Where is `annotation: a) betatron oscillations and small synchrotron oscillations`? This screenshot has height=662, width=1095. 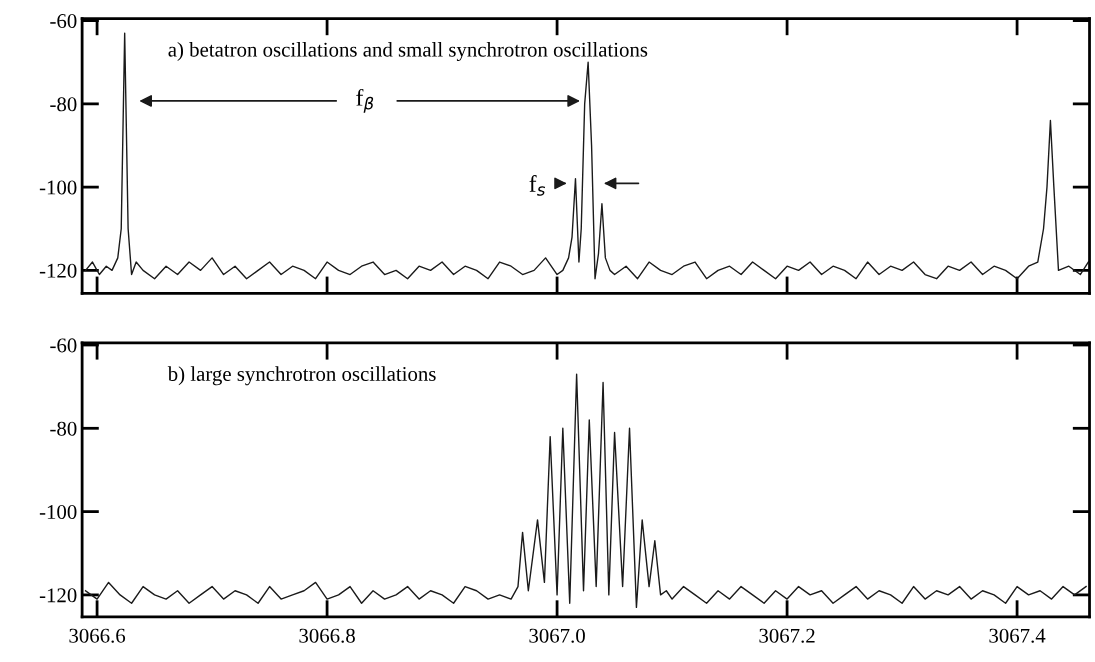 annotation: a) betatron oscillations and small synchrotron oscillations is located at coordinates (408, 51).